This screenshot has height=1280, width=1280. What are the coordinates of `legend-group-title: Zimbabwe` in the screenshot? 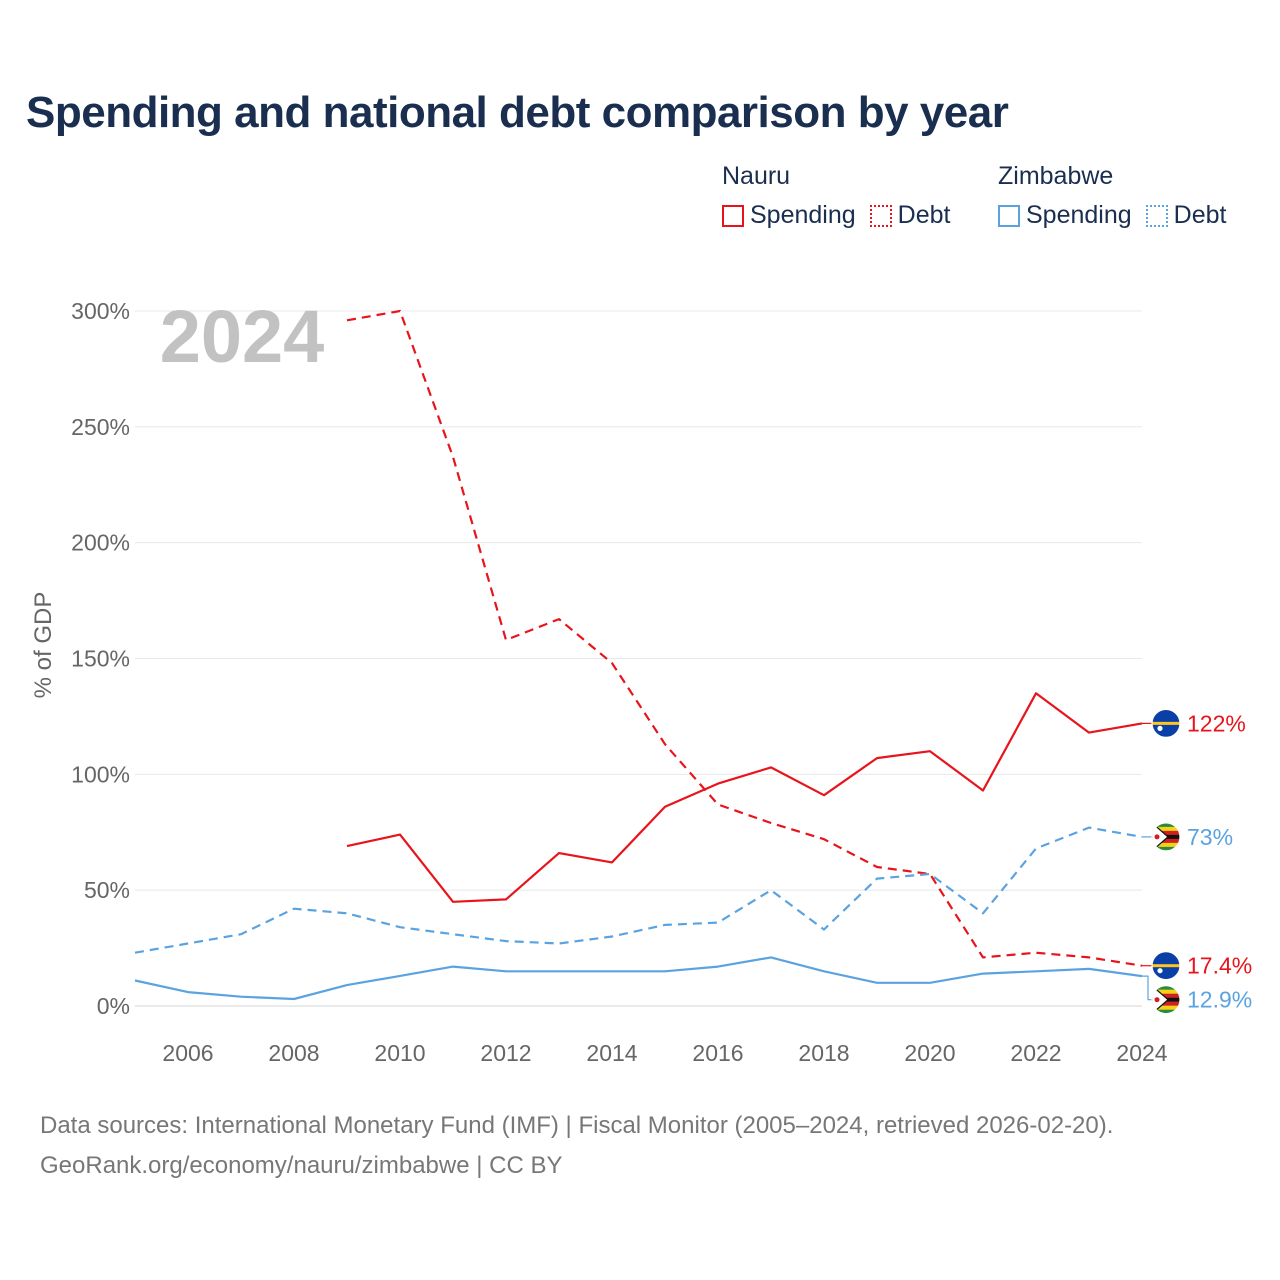 It's located at (1056, 176).